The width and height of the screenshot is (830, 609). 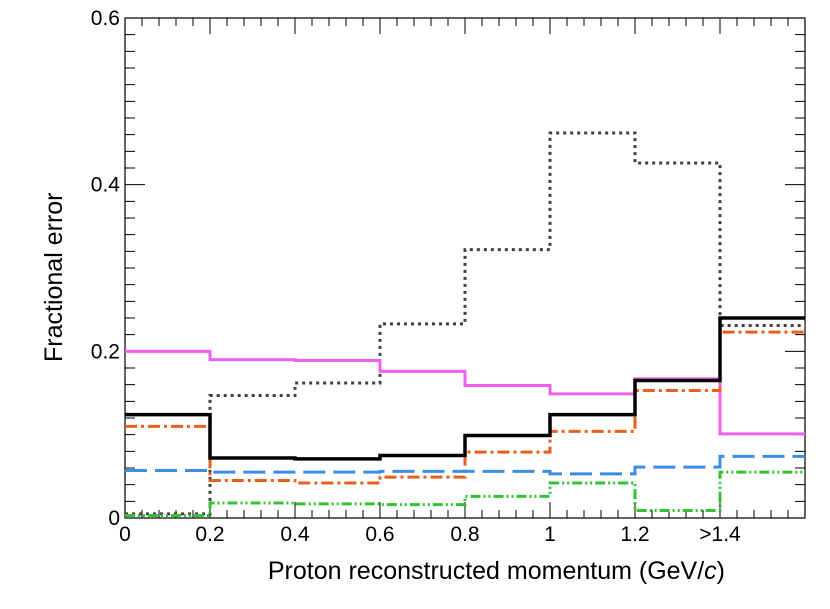 I want to click on y-tick-label: 0.6, so click(x=105, y=18).